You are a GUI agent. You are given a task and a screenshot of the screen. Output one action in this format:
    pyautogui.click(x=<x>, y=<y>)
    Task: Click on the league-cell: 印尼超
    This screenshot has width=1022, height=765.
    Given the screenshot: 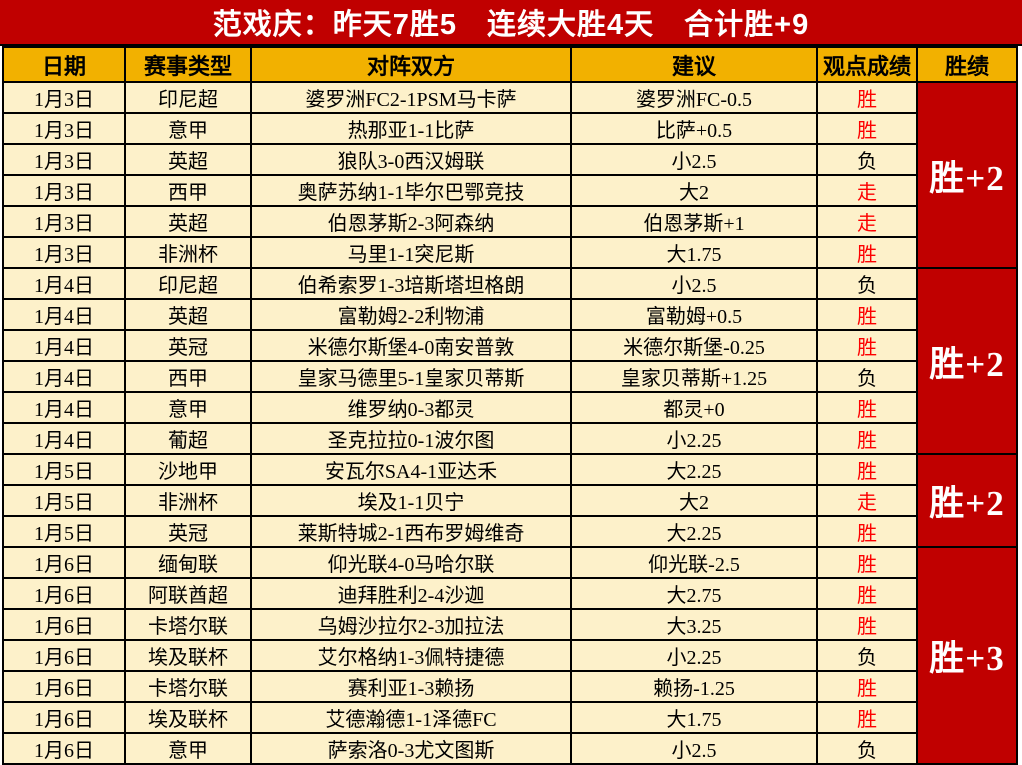 What is the action you would take?
    pyautogui.click(x=188, y=97)
    